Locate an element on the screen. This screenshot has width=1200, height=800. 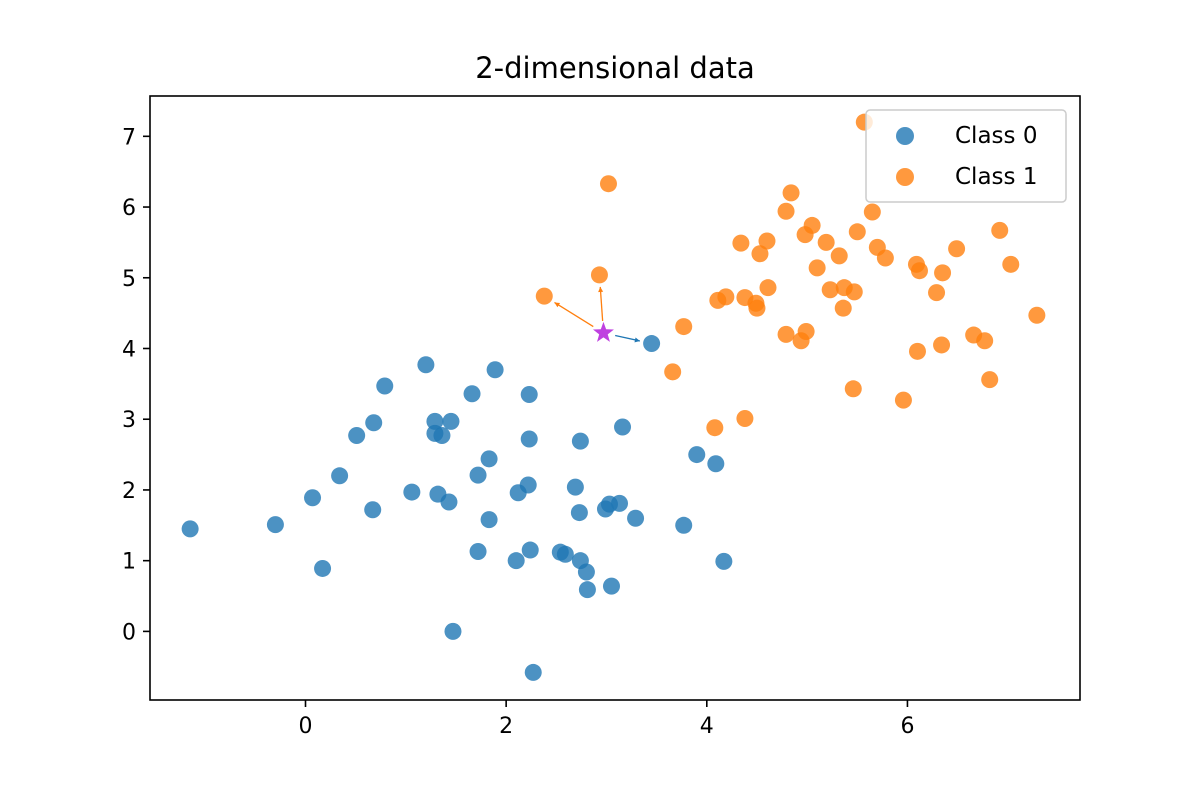
y-tick-label: 4 is located at coordinates (129, 349).